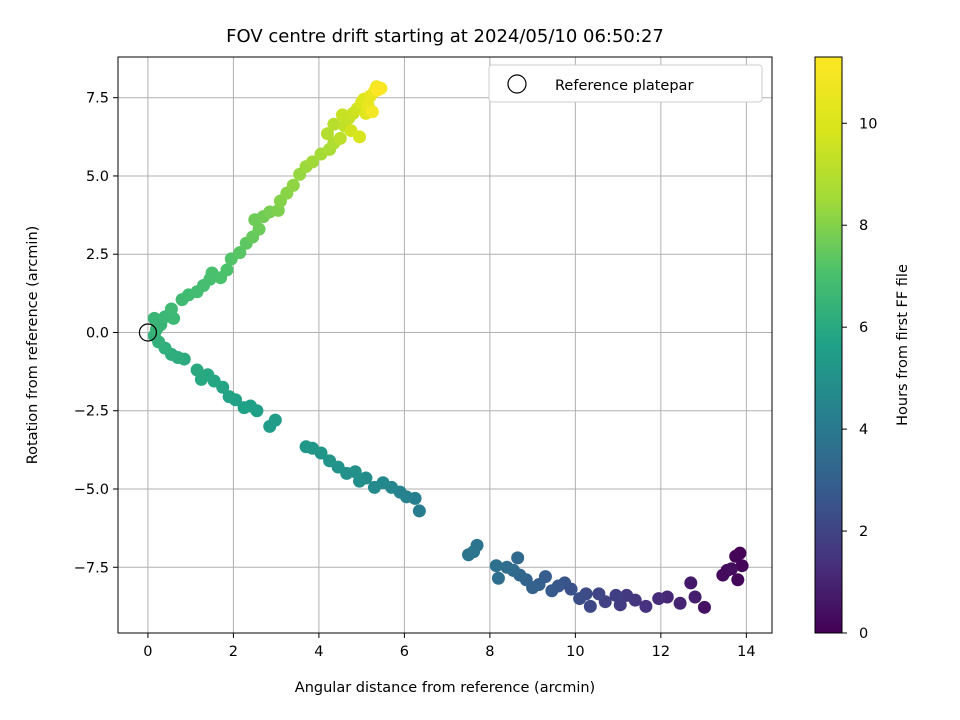 This screenshot has width=960, height=720. Describe the element at coordinates (318, 652) in the screenshot. I see `x-tick-label: 4` at that location.